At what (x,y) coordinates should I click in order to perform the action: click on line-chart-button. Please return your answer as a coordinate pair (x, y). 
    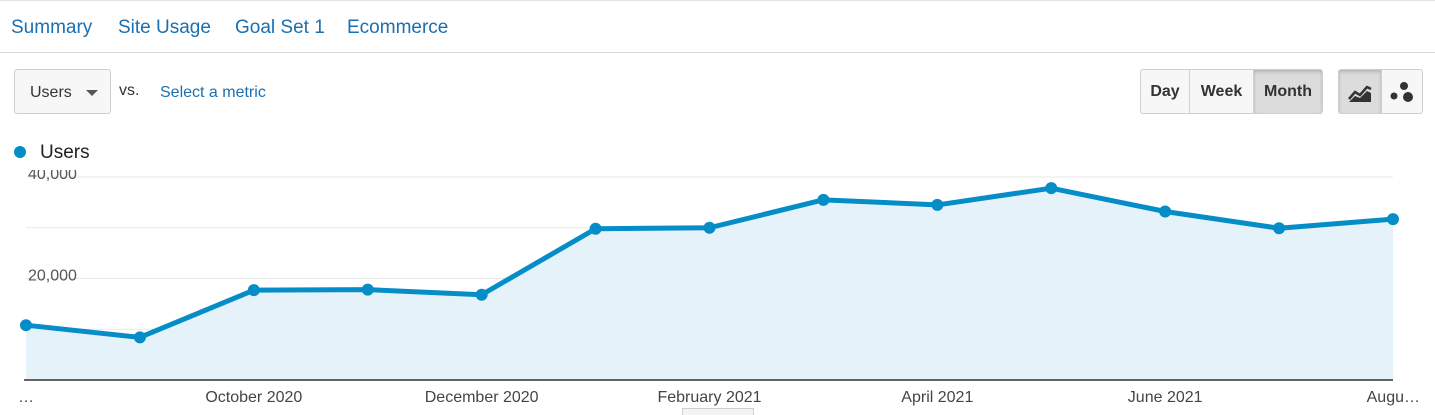
    Looking at the image, I should click on (1360, 91).